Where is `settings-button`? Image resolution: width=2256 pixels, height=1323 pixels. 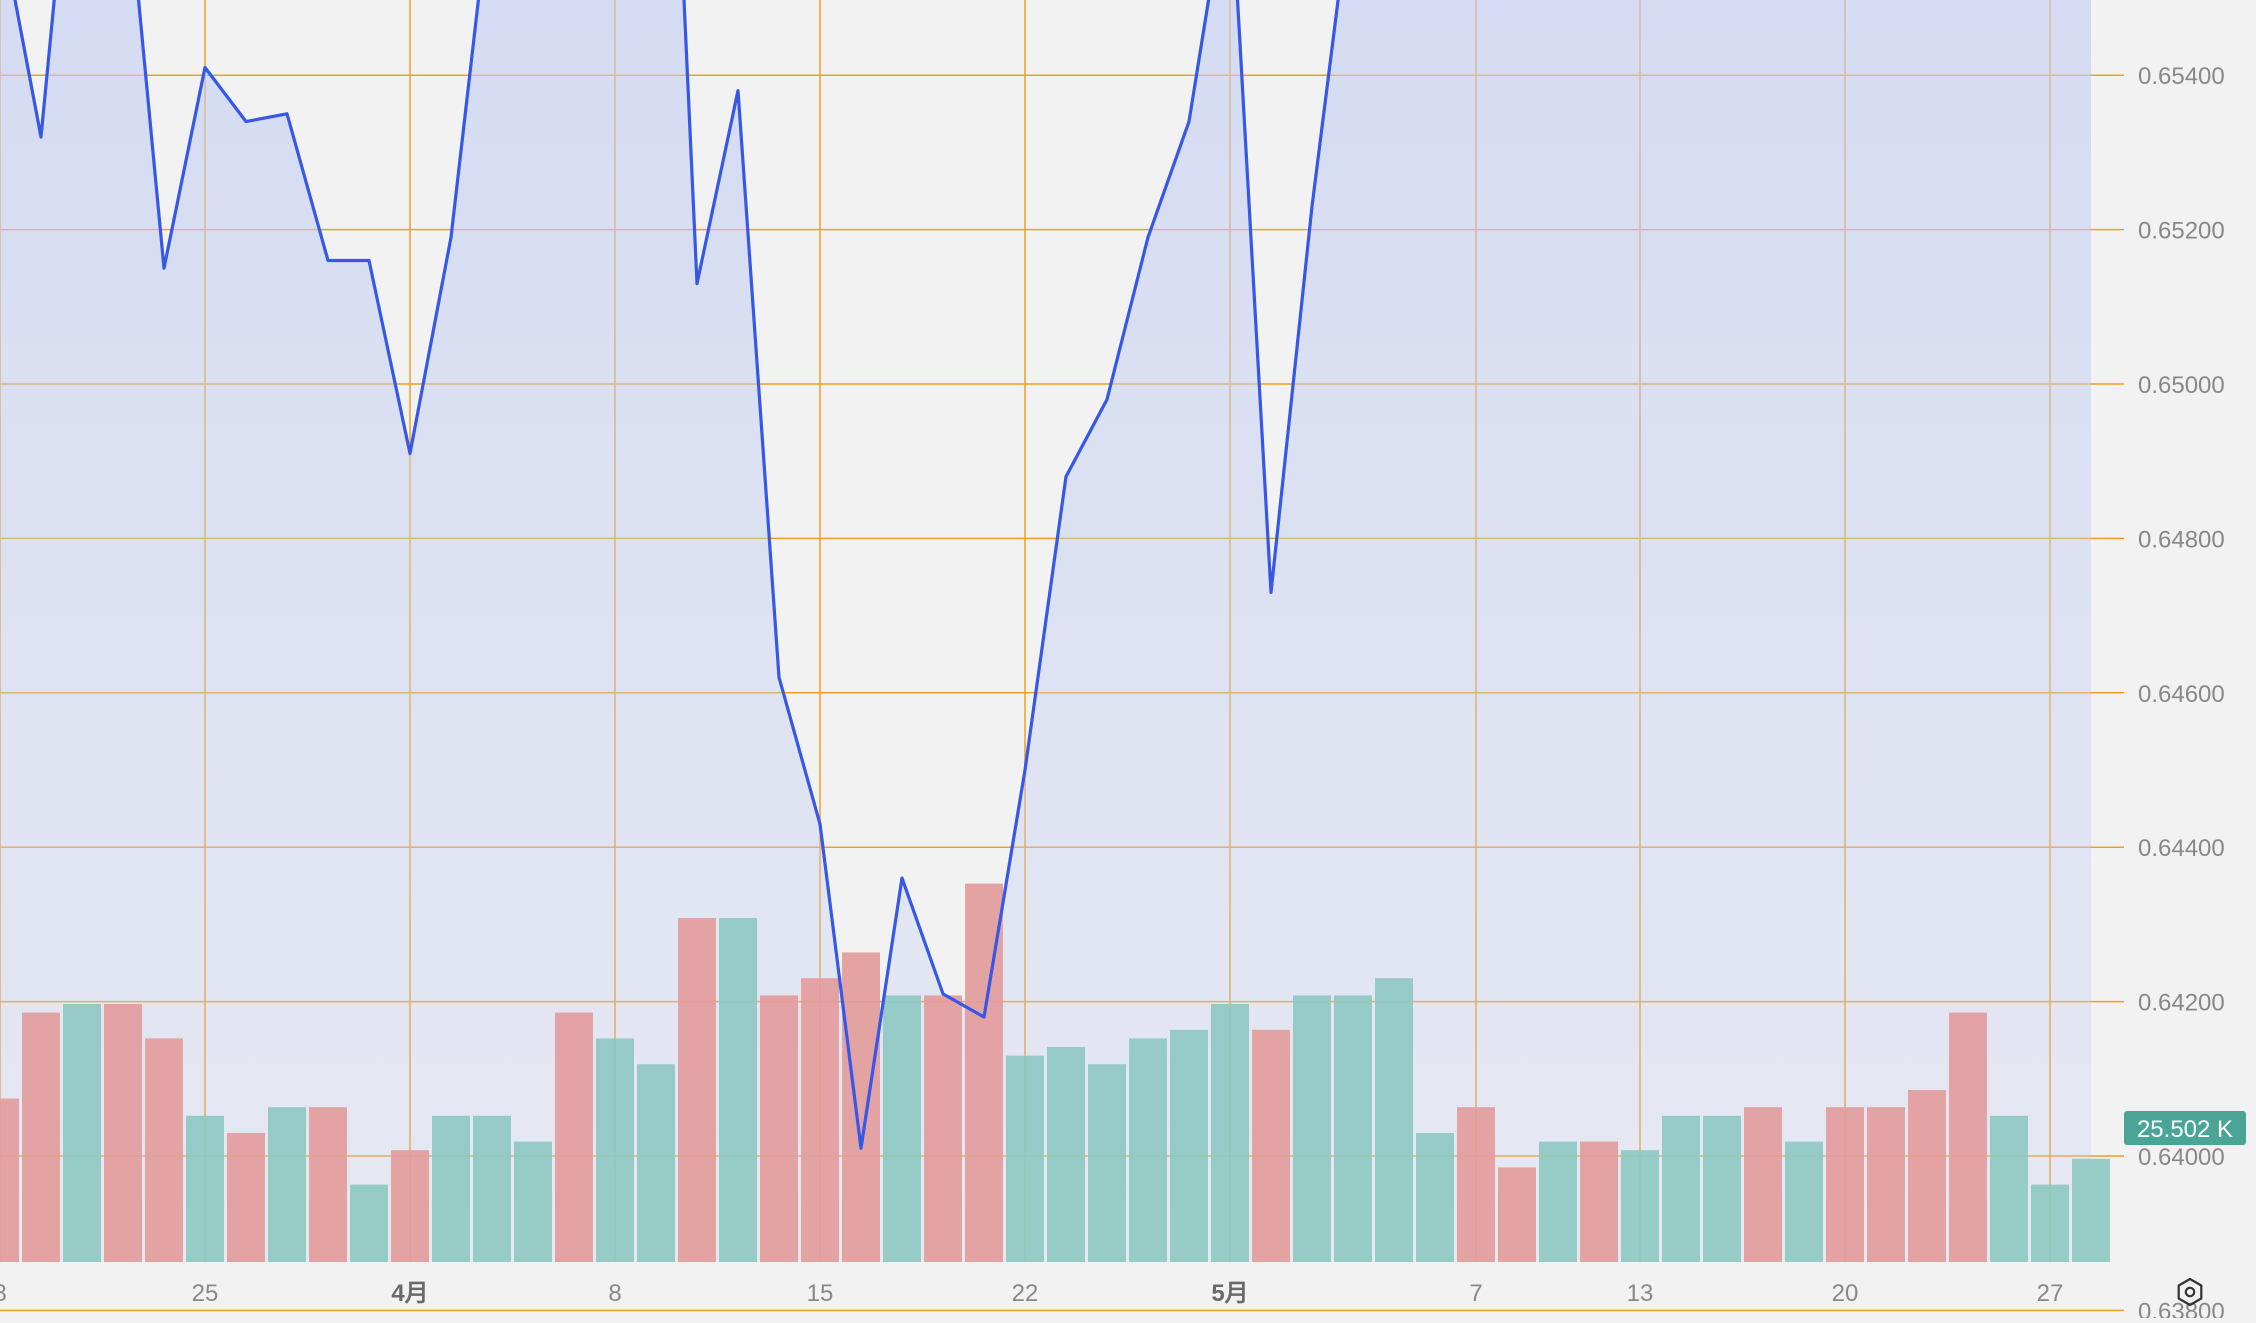
settings-button is located at coordinates (2190, 1292).